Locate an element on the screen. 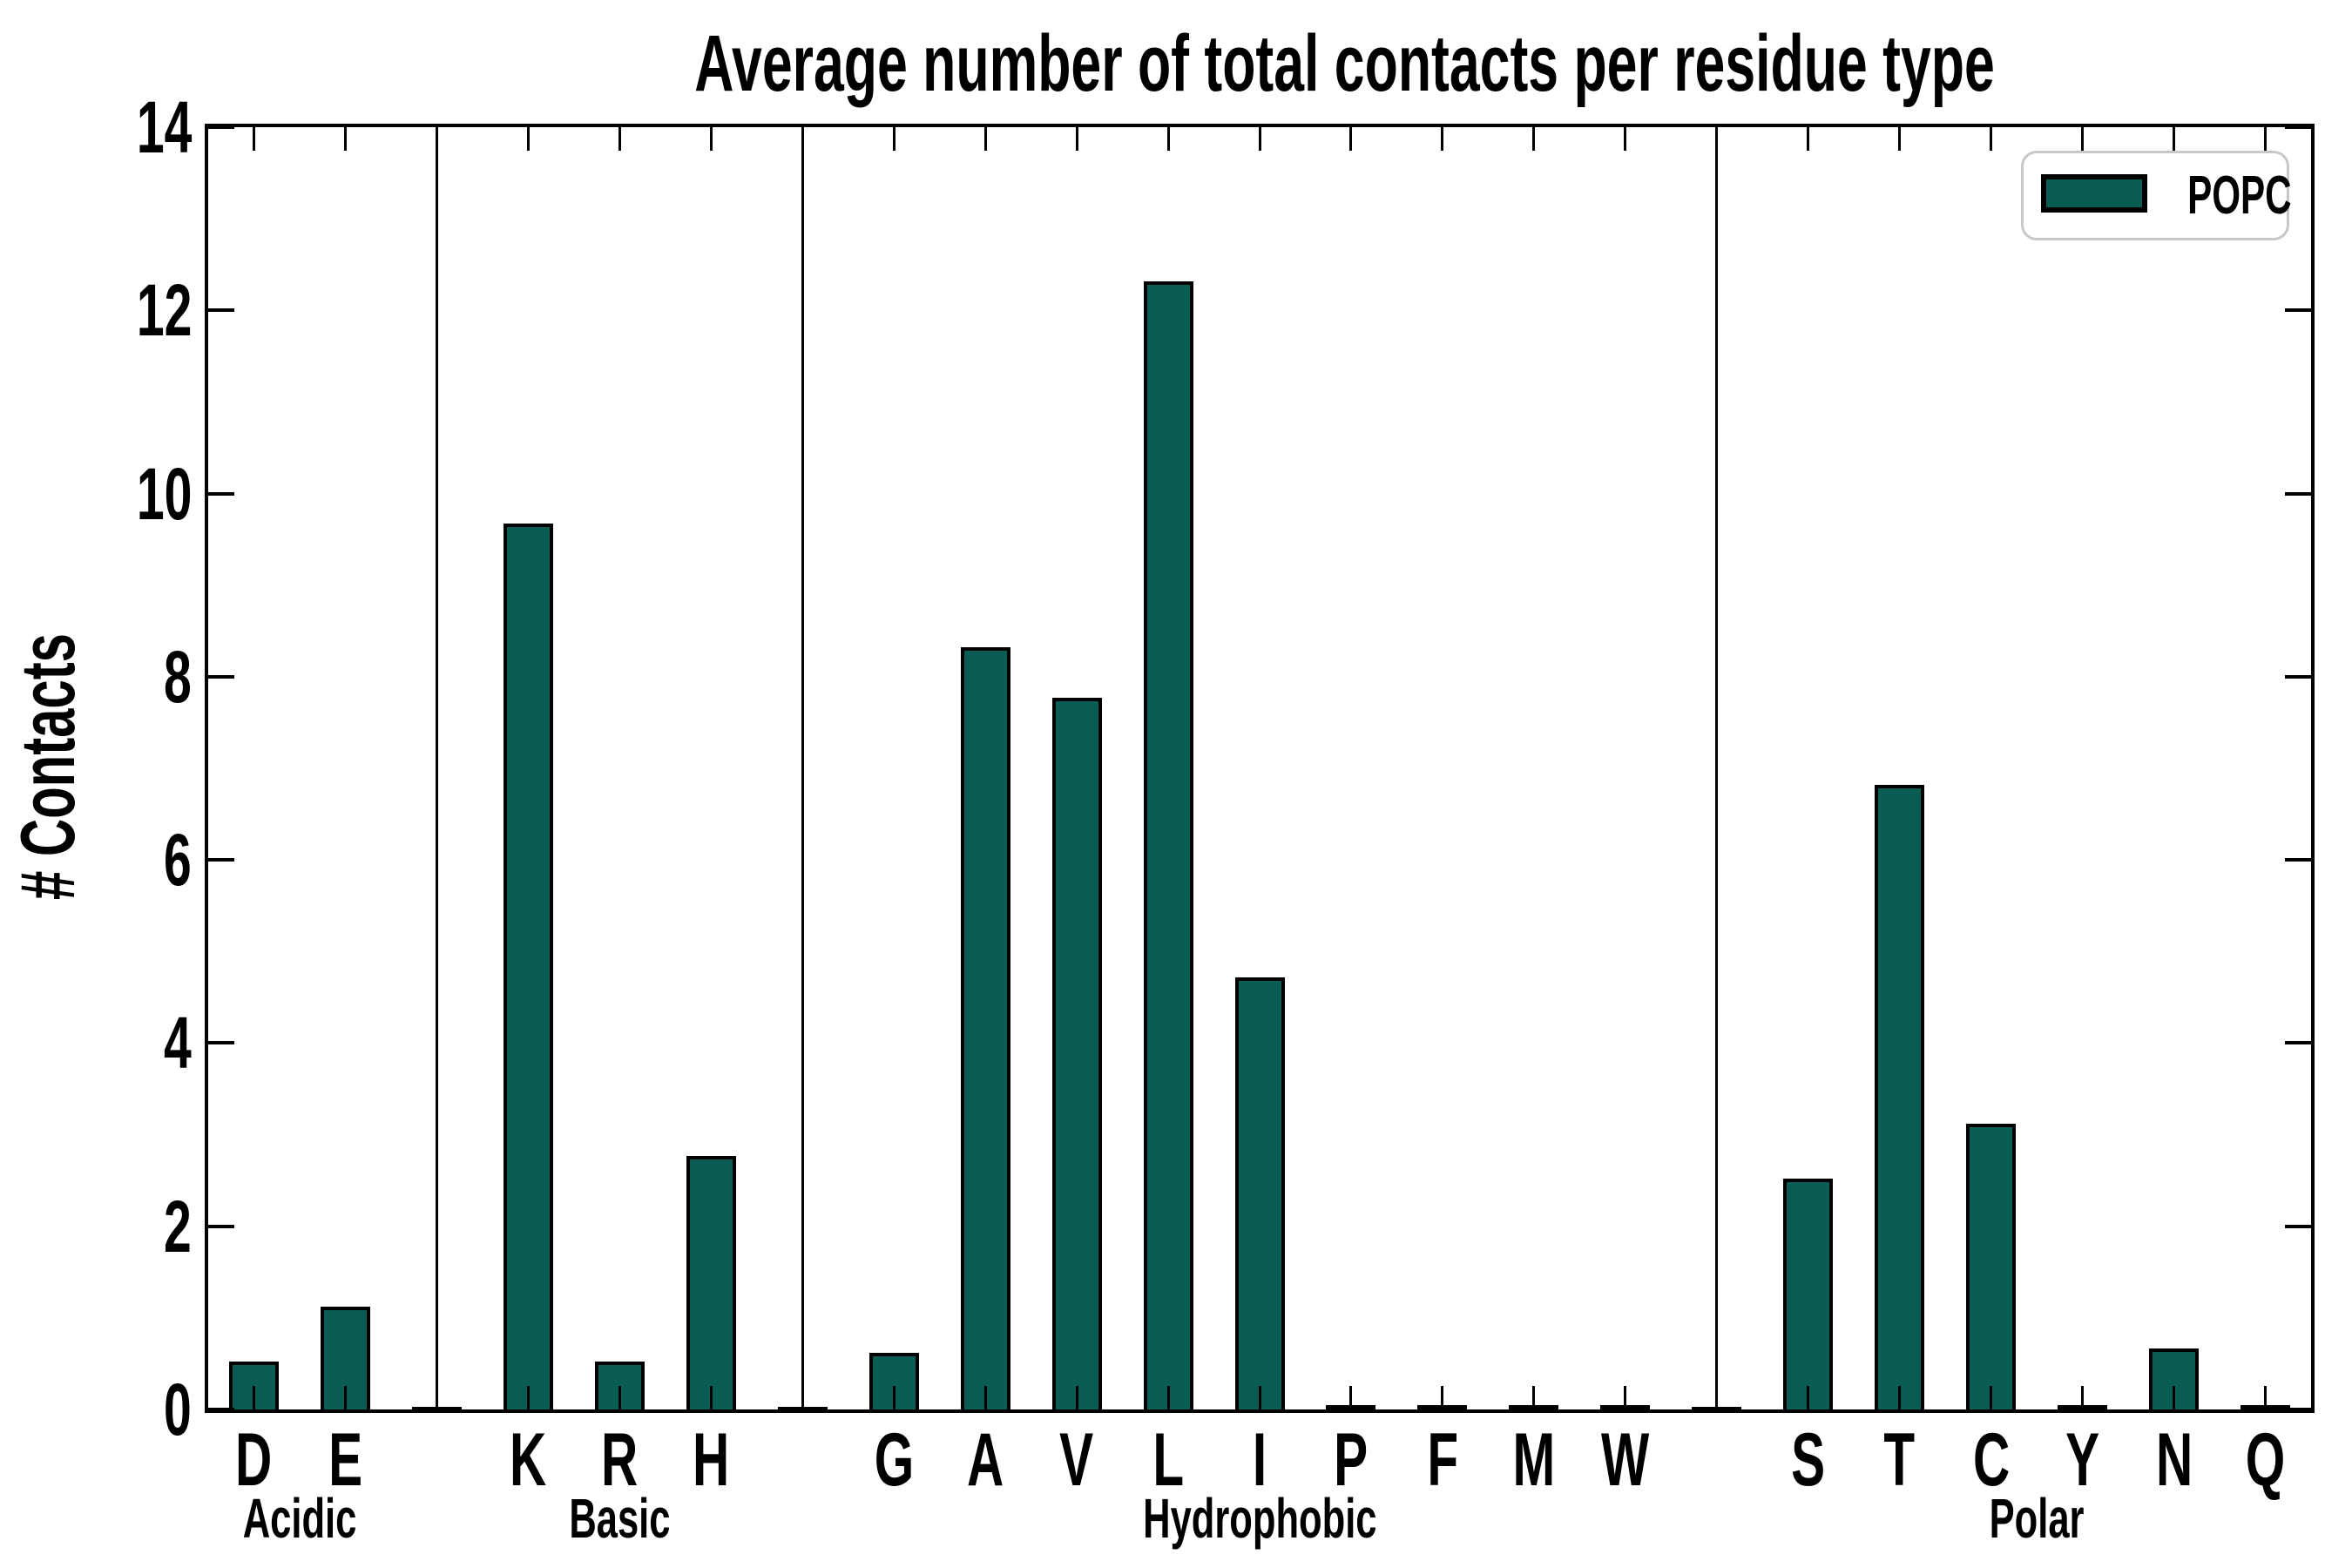  x-tick-top-Q is located at coordinates (2266, 139).